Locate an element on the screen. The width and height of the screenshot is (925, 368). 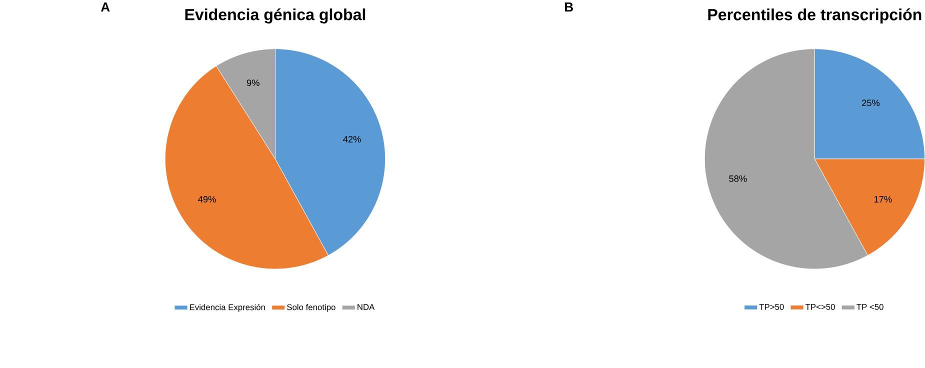
legend-label: Evidencia Expresión is located at coordinates (227, 308).